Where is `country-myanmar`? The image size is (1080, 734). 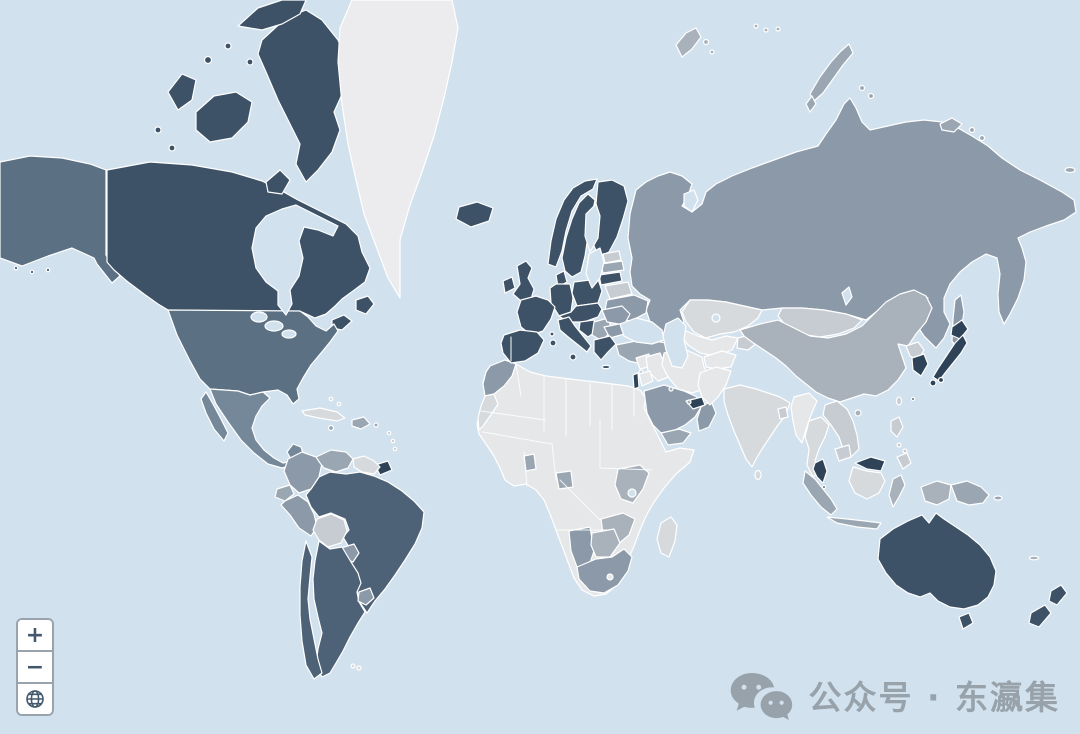 country-myanmar is located at coordinates (804, 418).